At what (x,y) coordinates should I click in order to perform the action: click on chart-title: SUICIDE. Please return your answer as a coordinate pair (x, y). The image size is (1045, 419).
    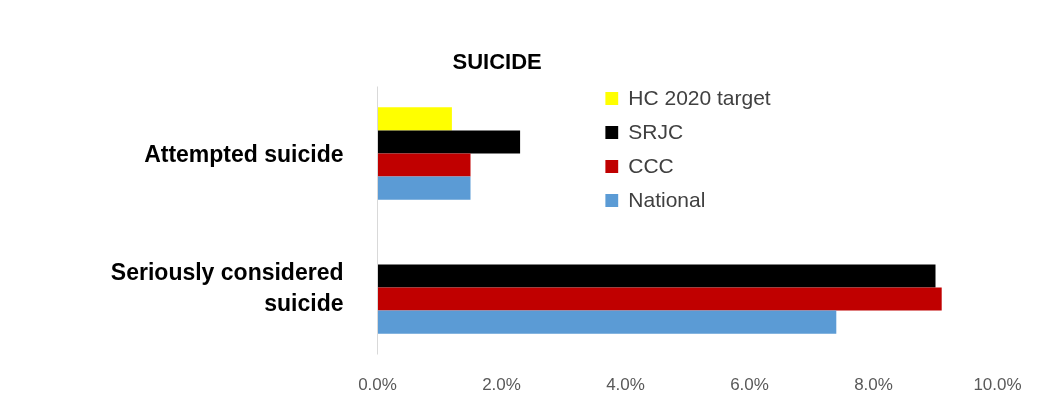
    Looking at the image, I should click on (497, 61).